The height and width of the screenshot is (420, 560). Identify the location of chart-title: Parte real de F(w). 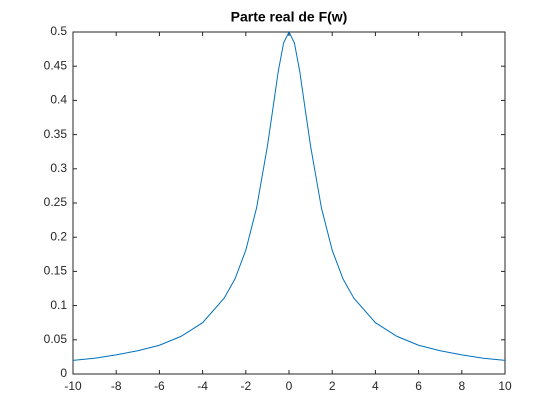
(289, 17).